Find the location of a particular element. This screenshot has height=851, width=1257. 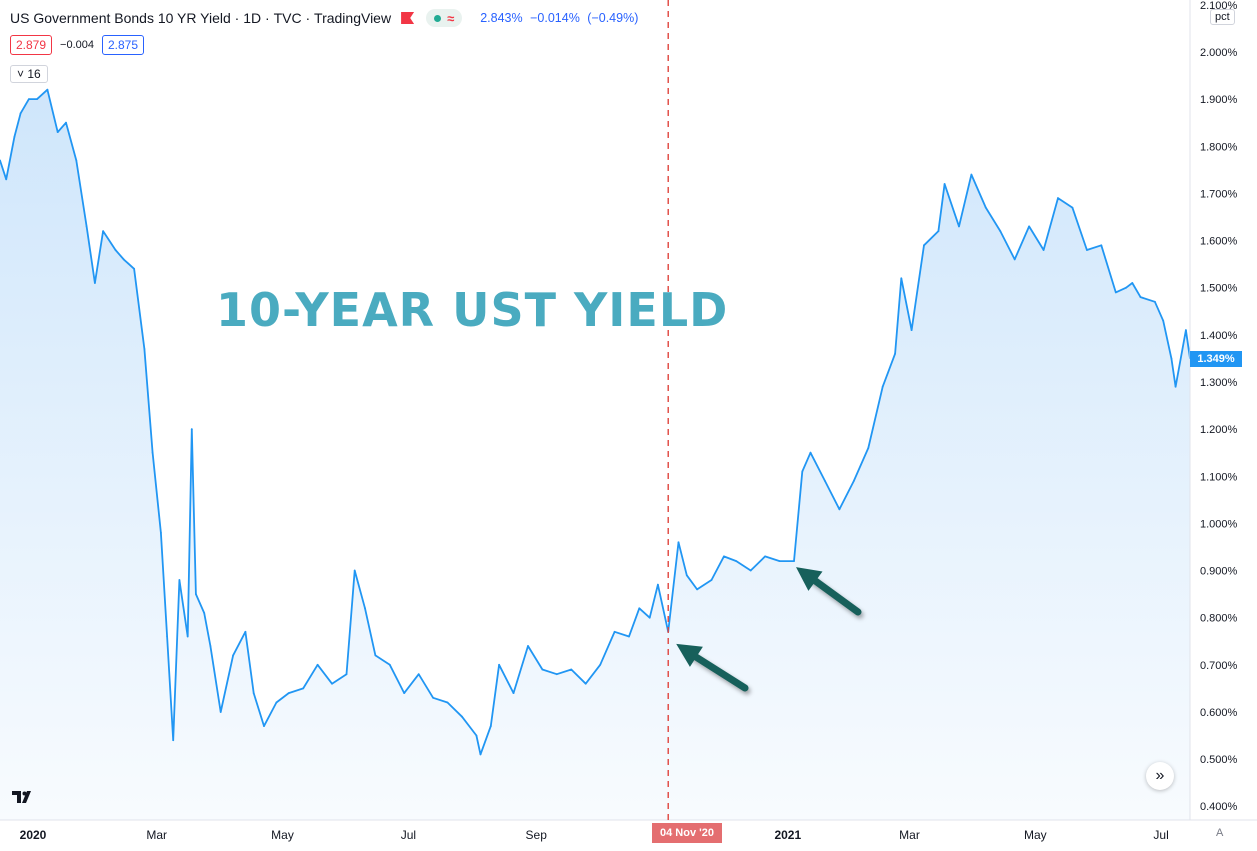

indicators-toggle: ˅ 16 is located at coordinates (29, 74).